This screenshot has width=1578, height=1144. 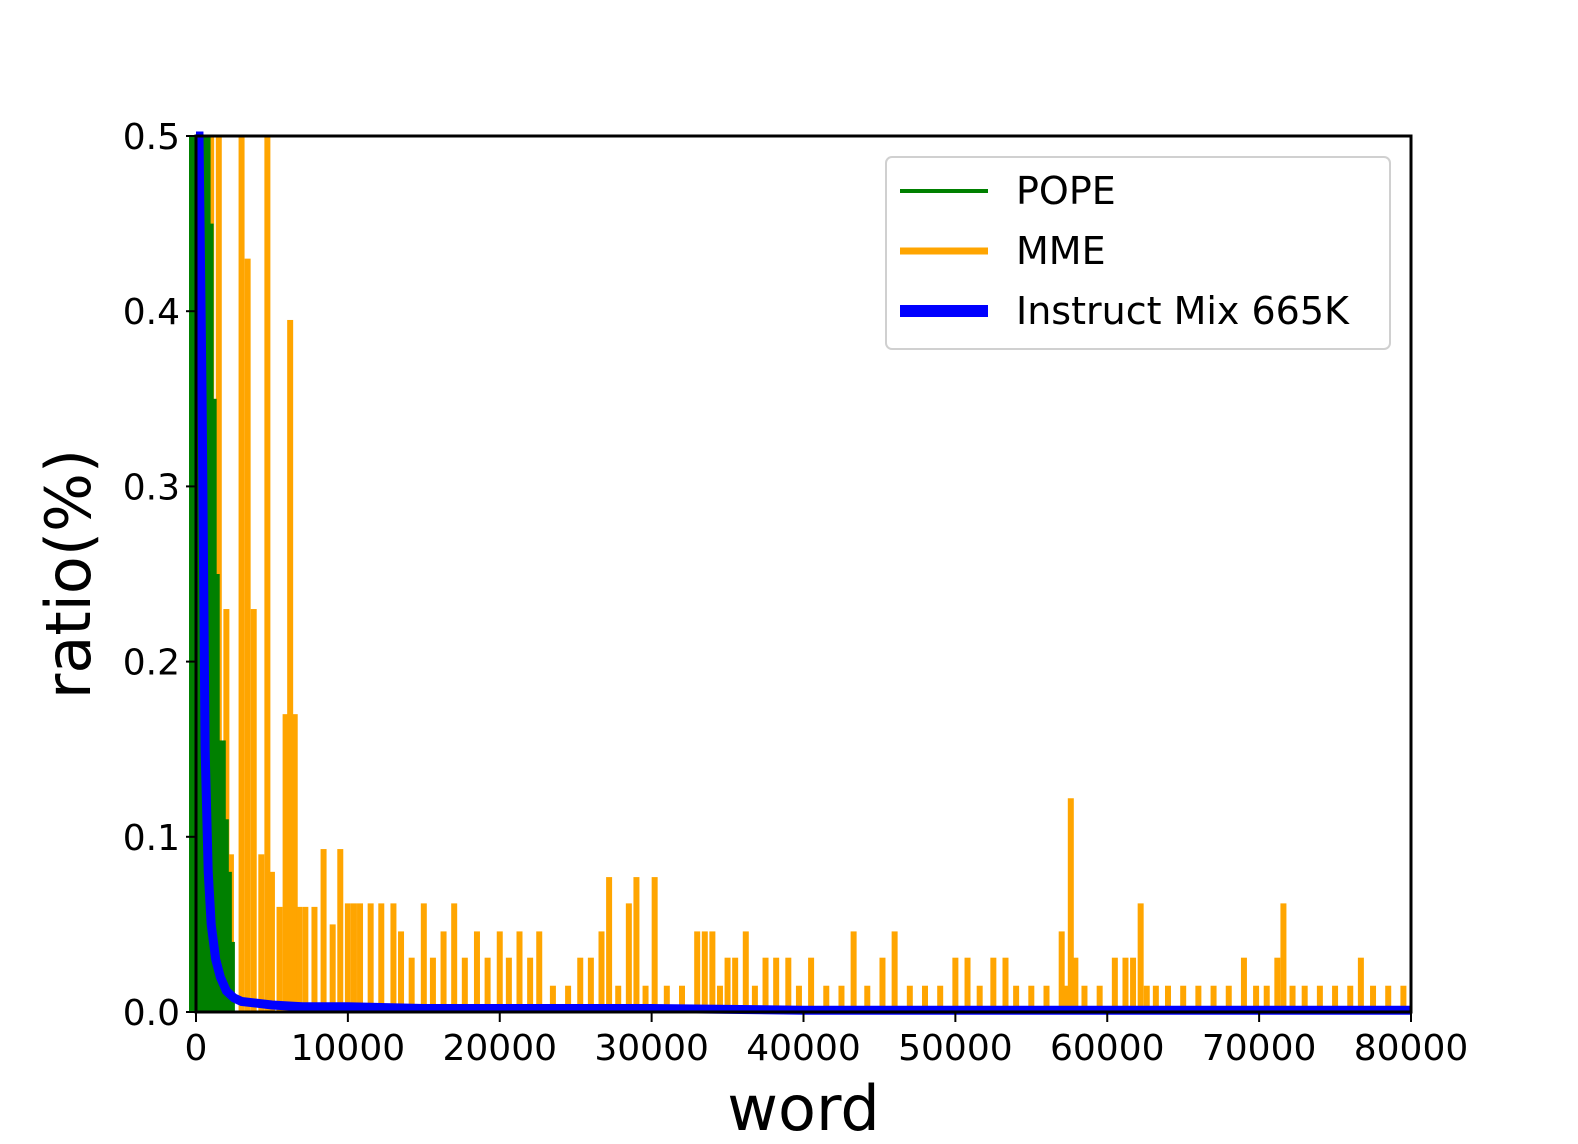 I want to click on legend-label: MME, so click(x=1061, y=251).